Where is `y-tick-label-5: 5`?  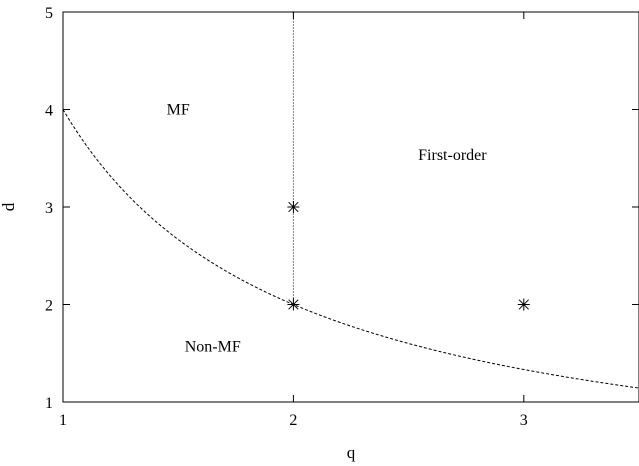 y-tick-label-5: 5 is located at coordinates (49, 13).